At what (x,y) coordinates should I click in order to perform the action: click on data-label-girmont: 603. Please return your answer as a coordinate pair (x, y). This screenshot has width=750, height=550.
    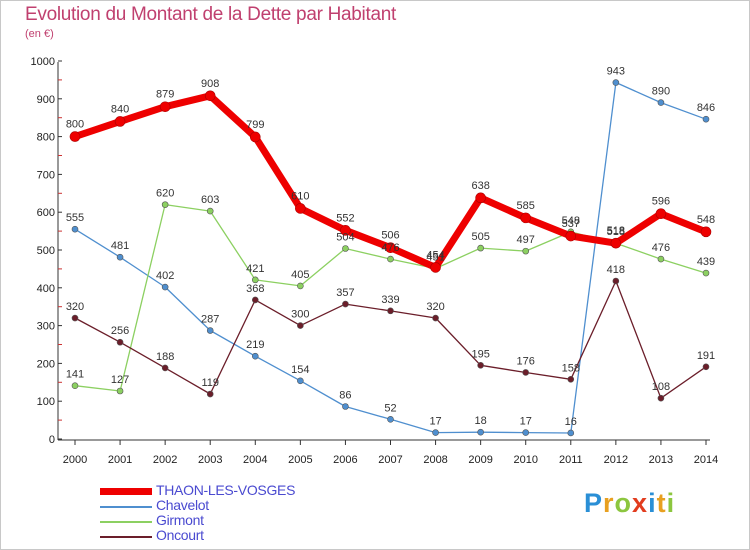
    Looking at the image, I should click on (210, 200).